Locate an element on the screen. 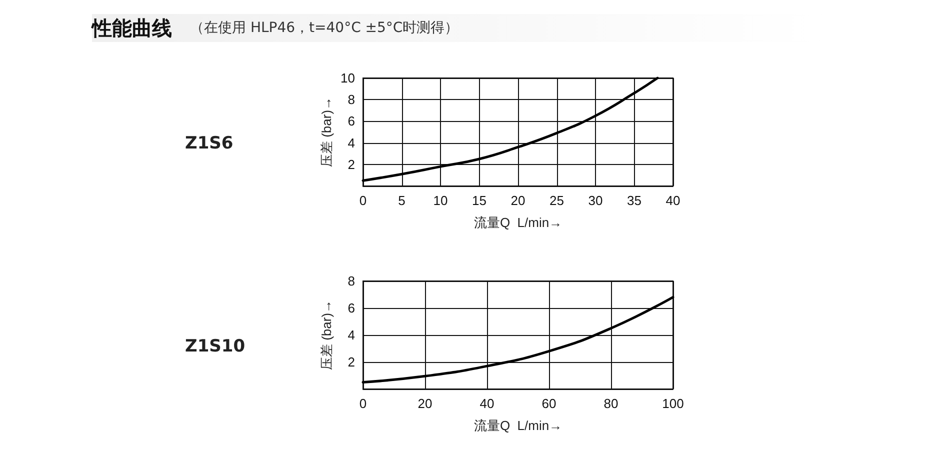 The image size is (930, 453). x-tick-label: 5 is located at coordinates (402, 200).